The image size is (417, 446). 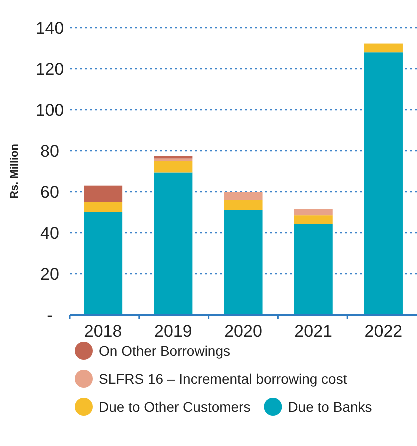 What do you see at coordinates (50, 192) in the screenshot?
I see `y-tick-label: 60` at bounding box center [50, 192].